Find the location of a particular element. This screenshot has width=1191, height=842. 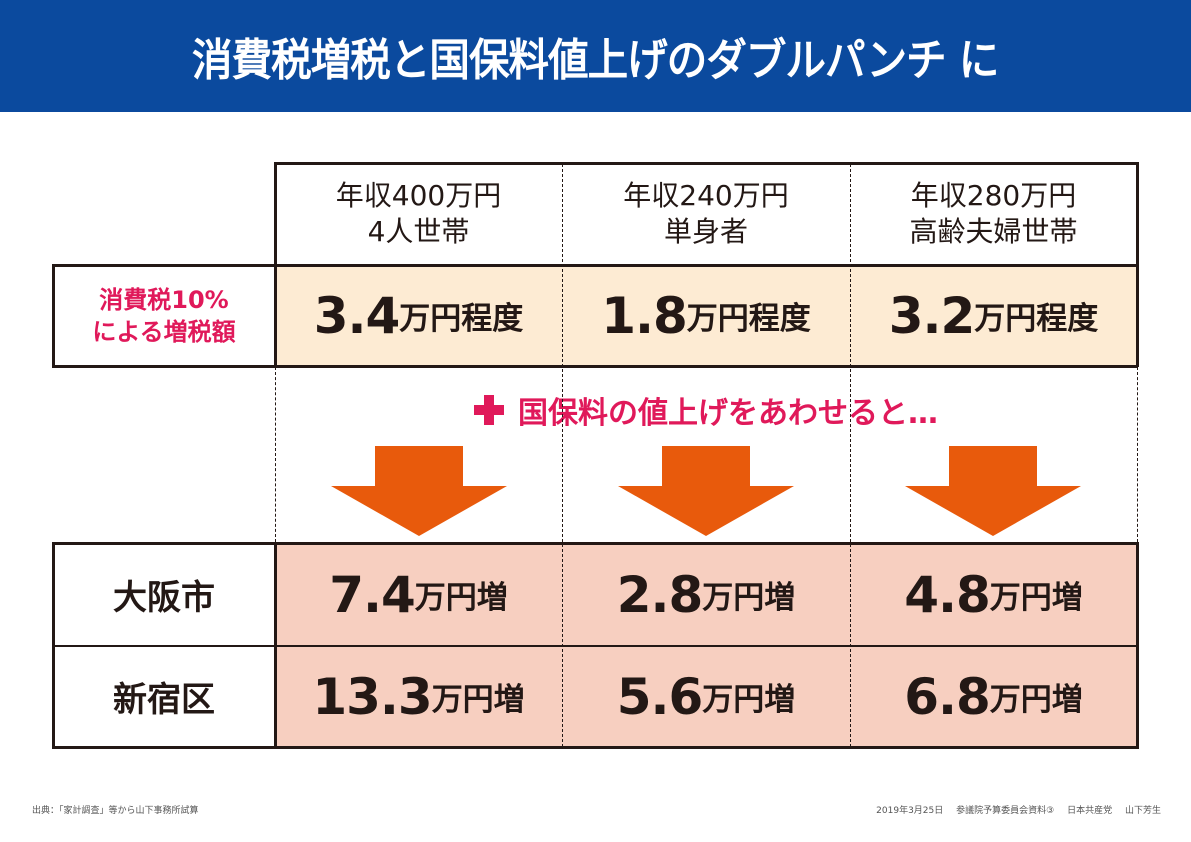

increase-cell: 5.6 万円増 is located at coordinates (706, 696).